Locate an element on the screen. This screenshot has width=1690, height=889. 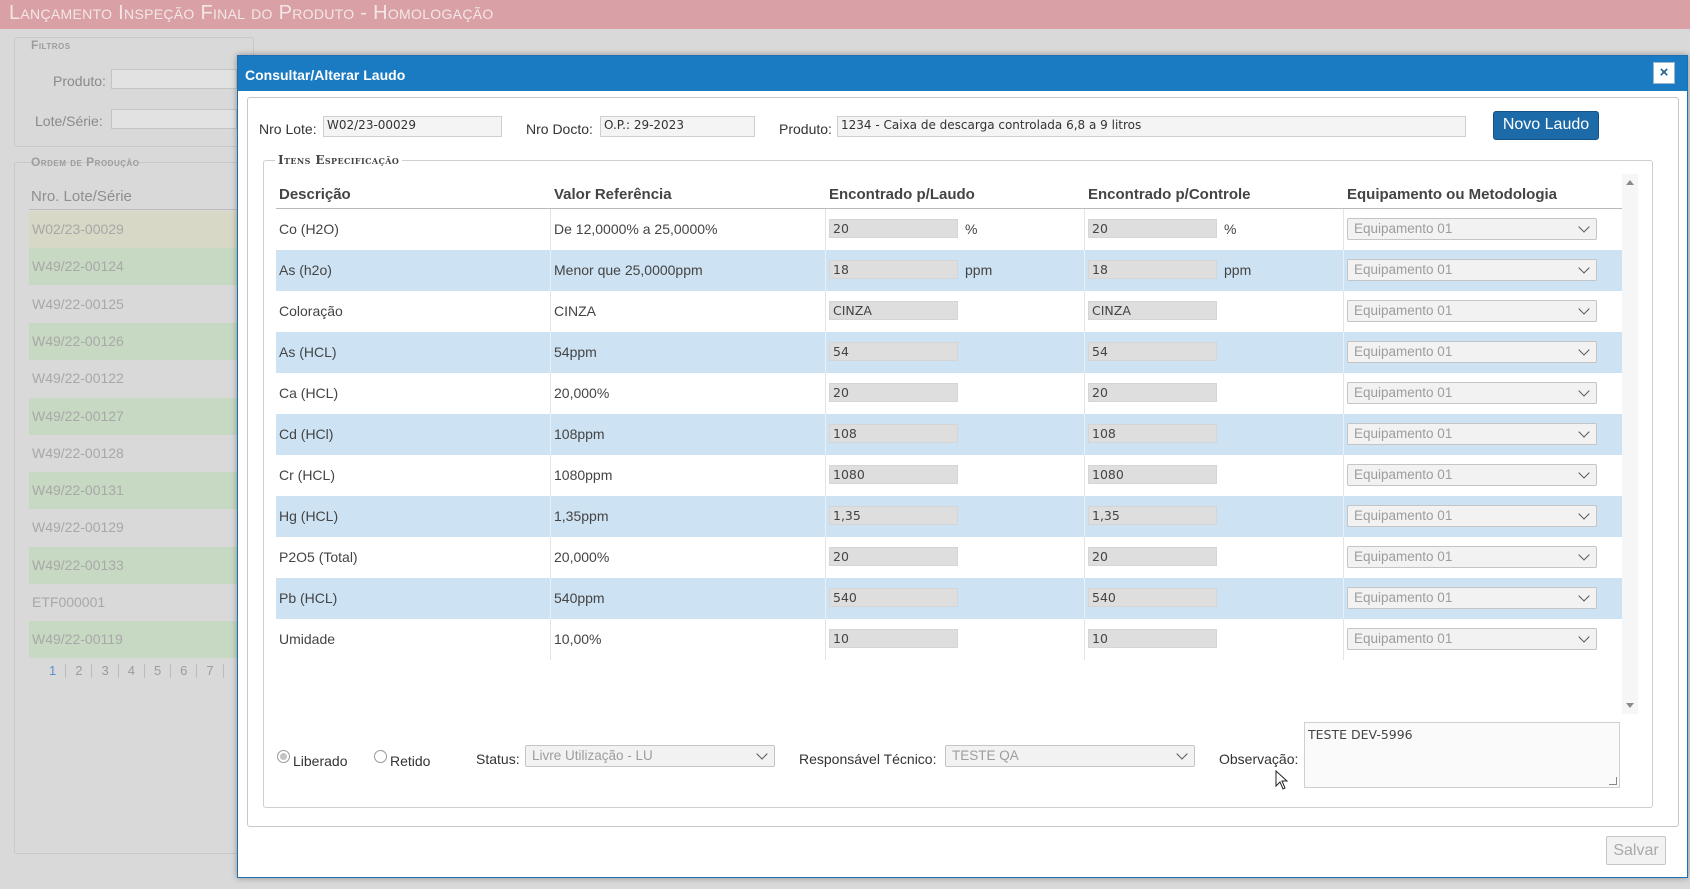
page-link: 5 is located at coordinates (158, 671).